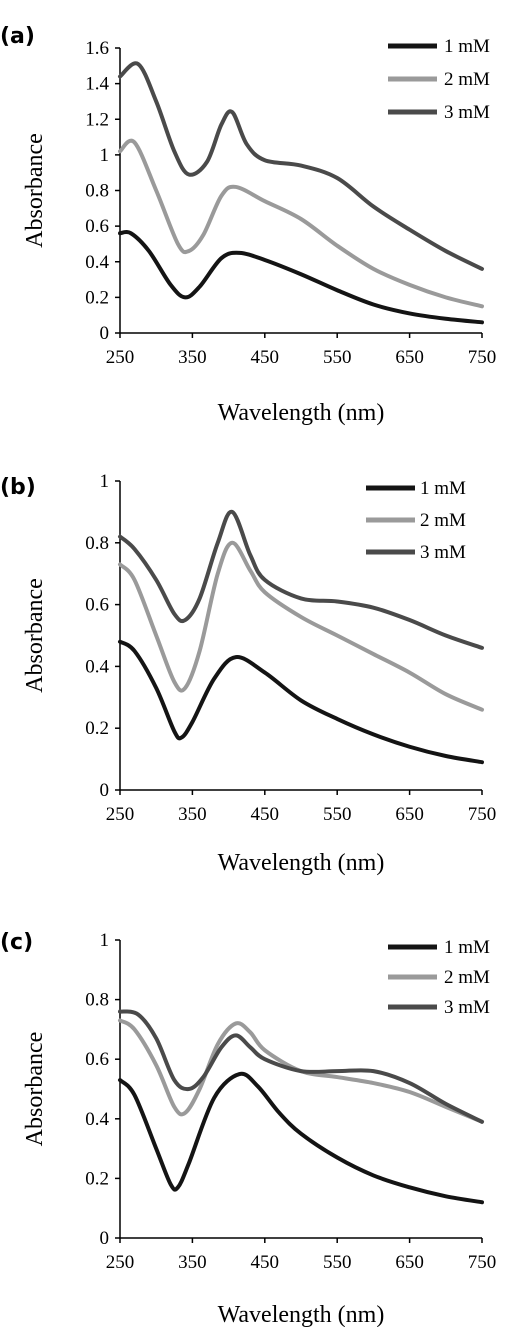  What do you see at coordinates (97, 48) in the screenshot?
I see `y-tick-label: 1.6` at bounding box center [97, 48].